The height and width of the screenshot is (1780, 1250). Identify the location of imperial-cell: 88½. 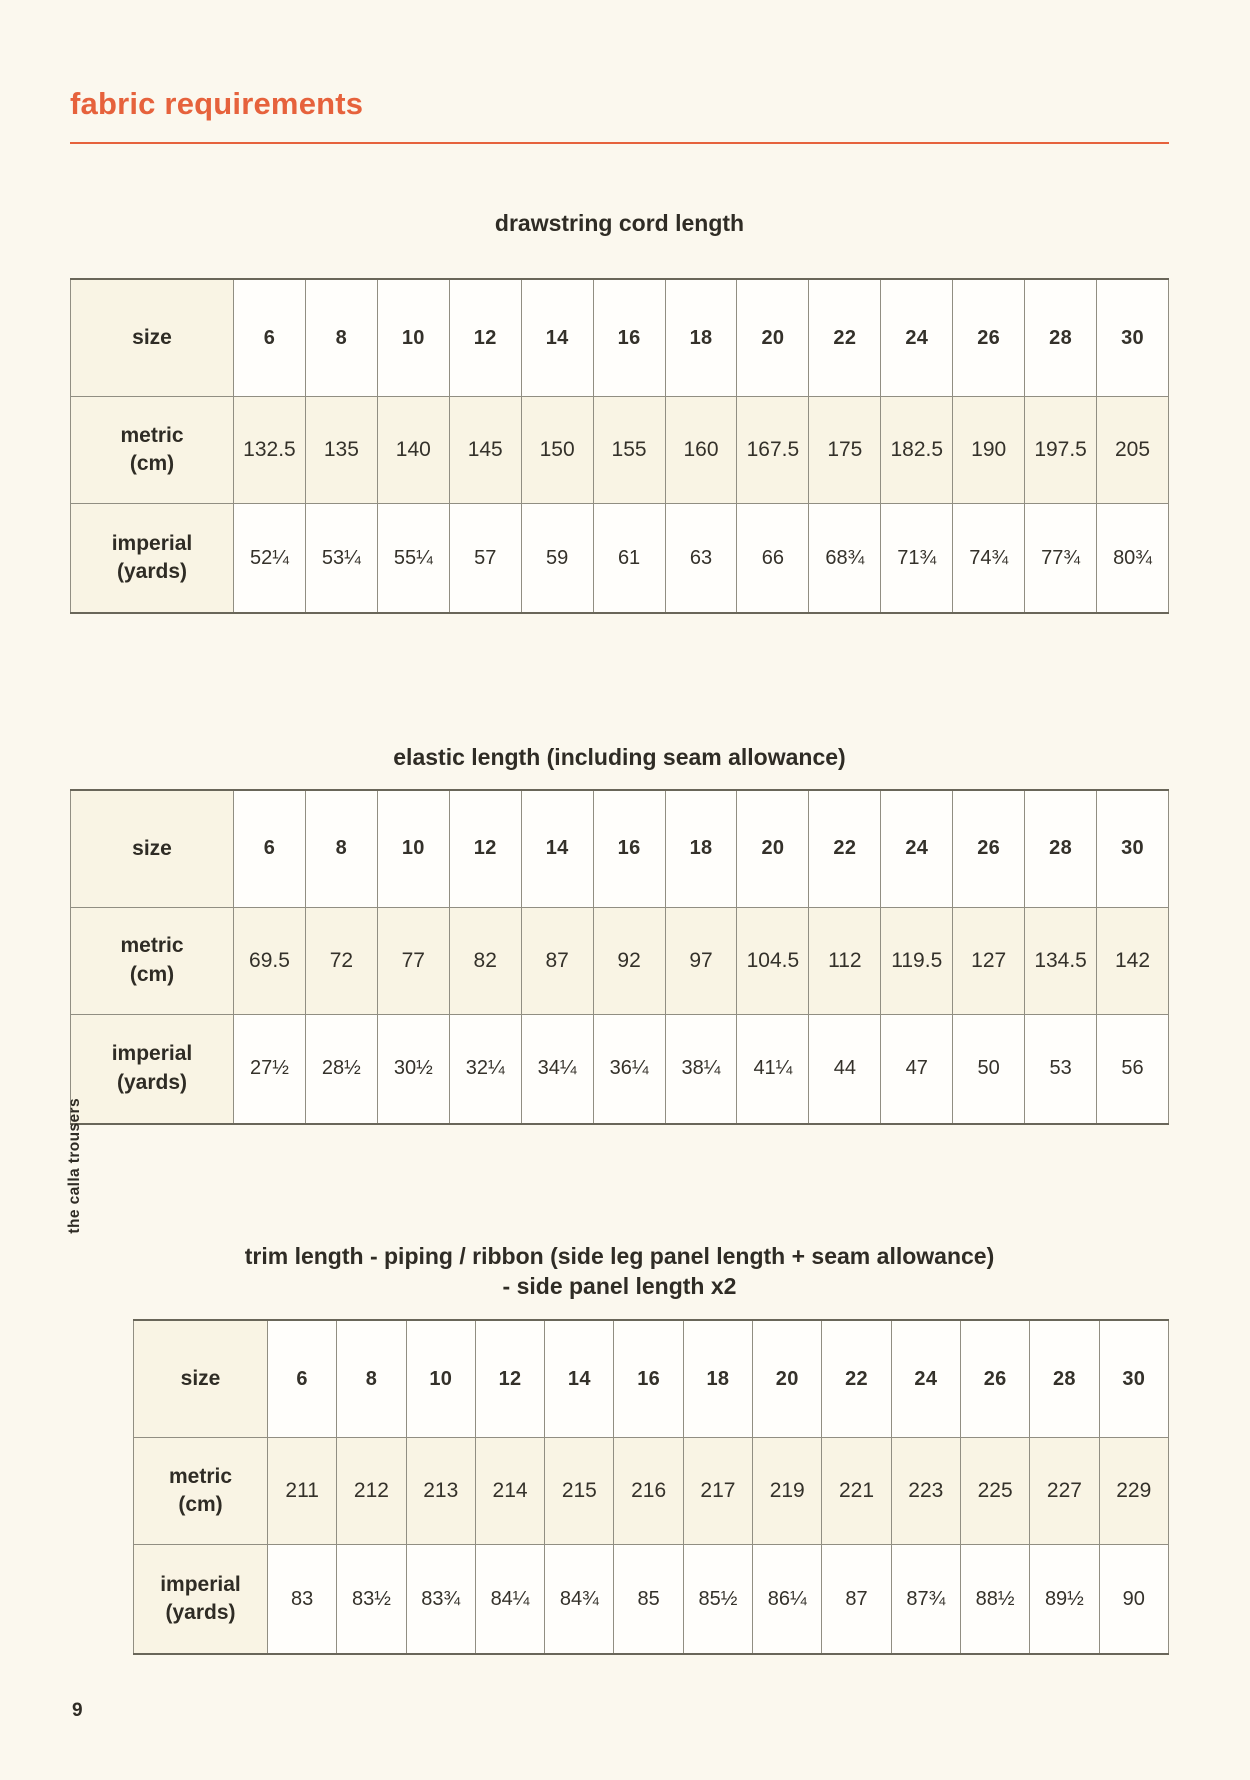
(995, 1599).